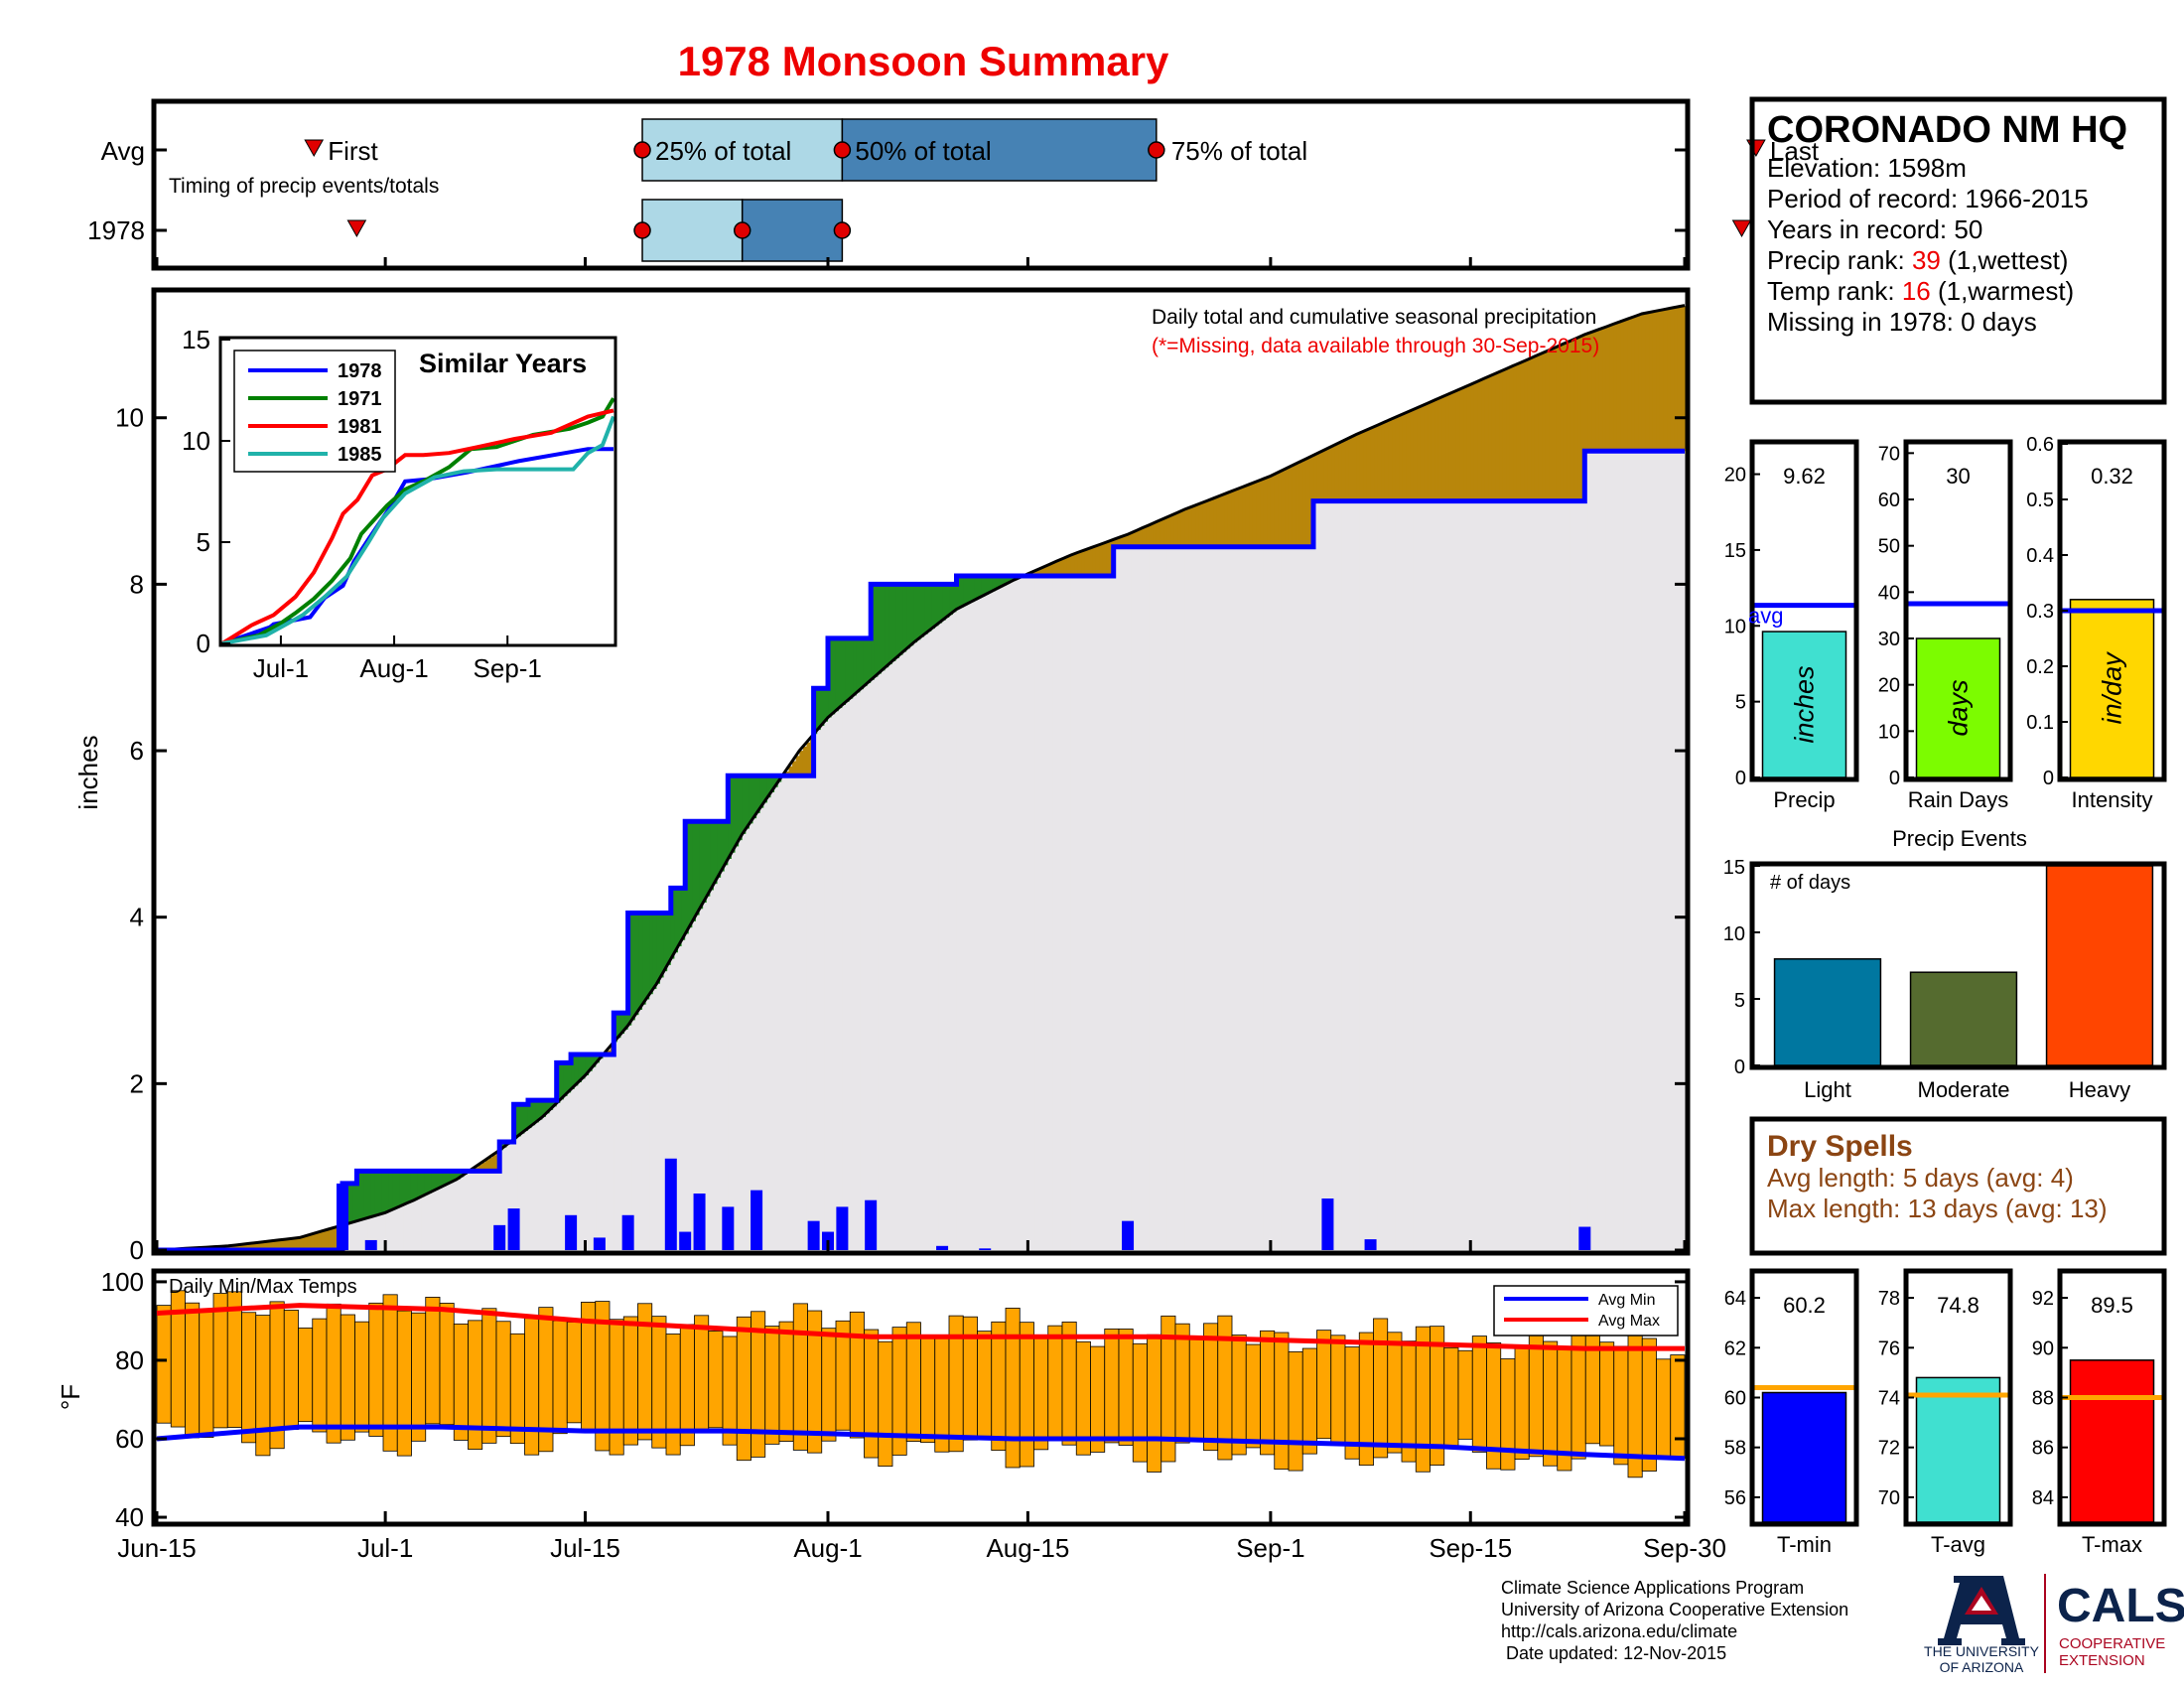  What do you see at coordinates (203, 542) in the screenshot?
I see `inset-y-tick-label: 5` at bounding box center [203, 542].